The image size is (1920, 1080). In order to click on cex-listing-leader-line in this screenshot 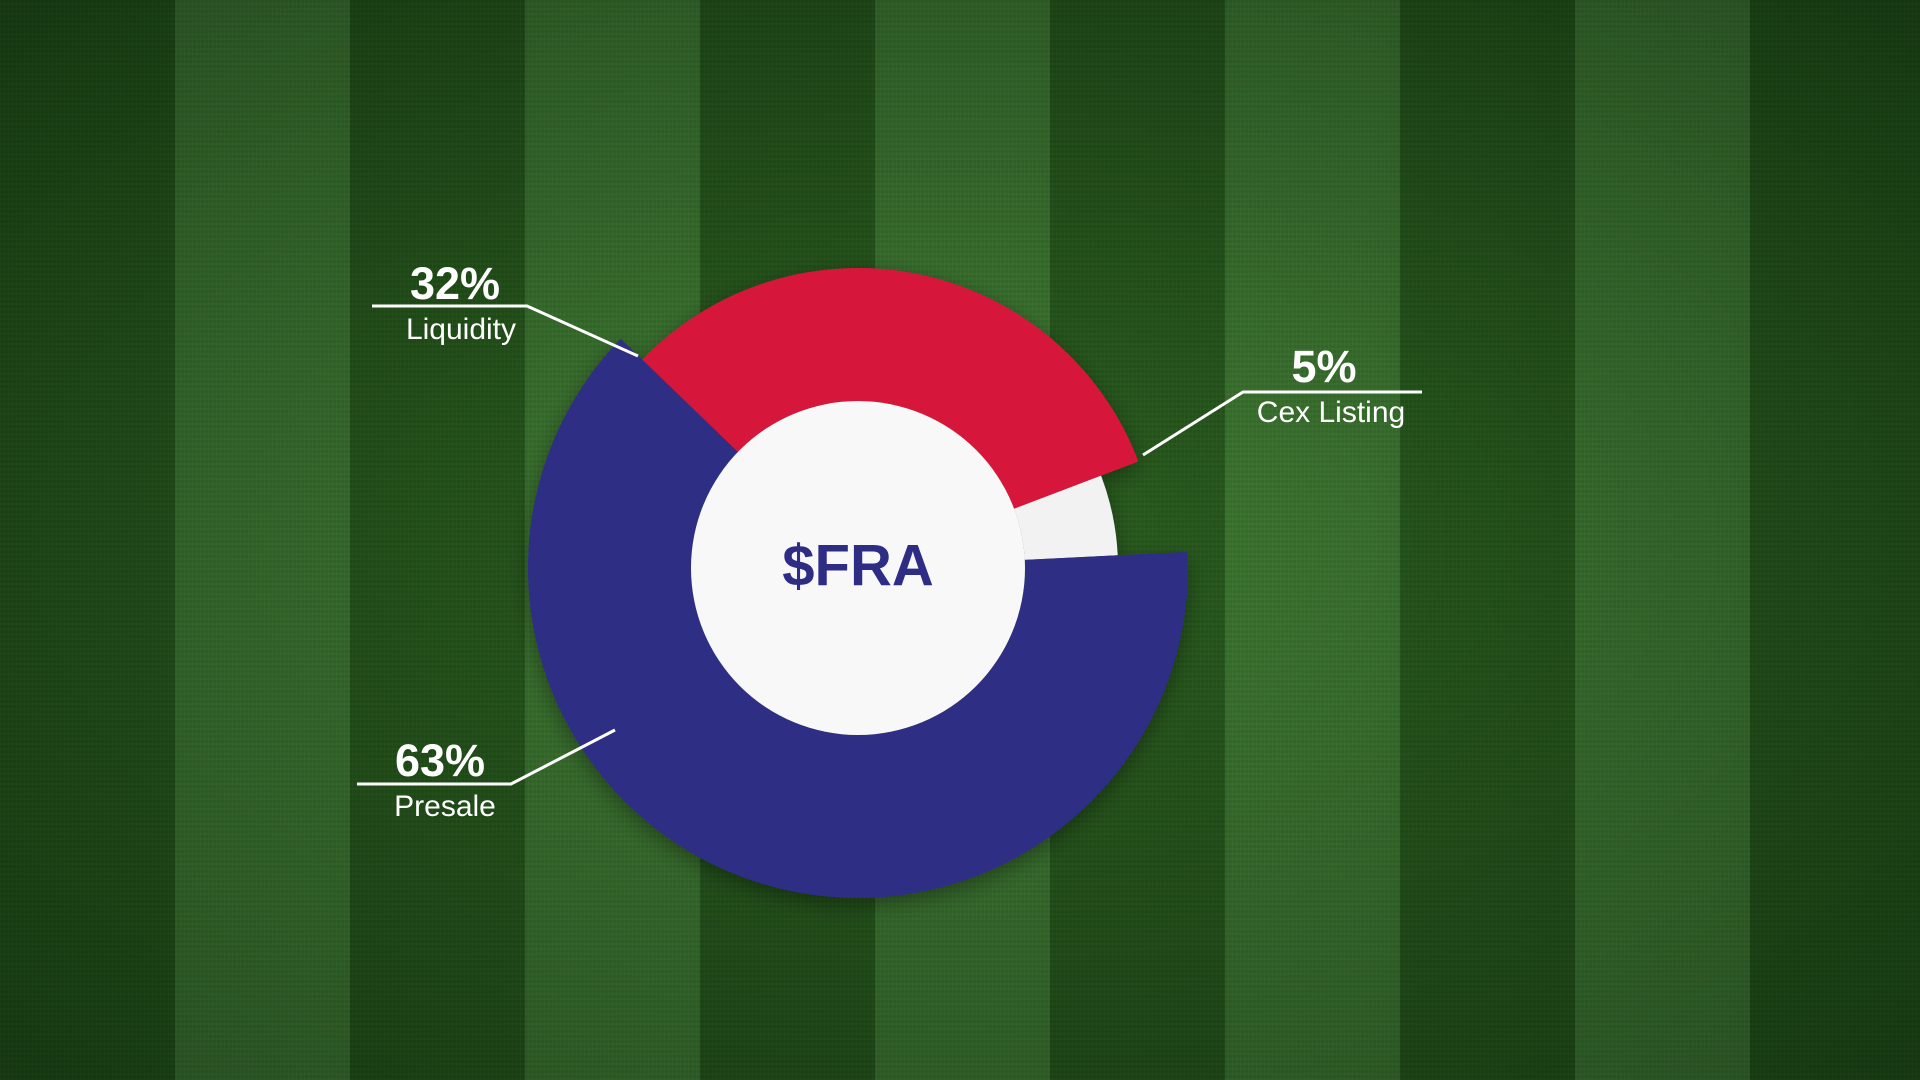, I will do `click(1282, 423)`.